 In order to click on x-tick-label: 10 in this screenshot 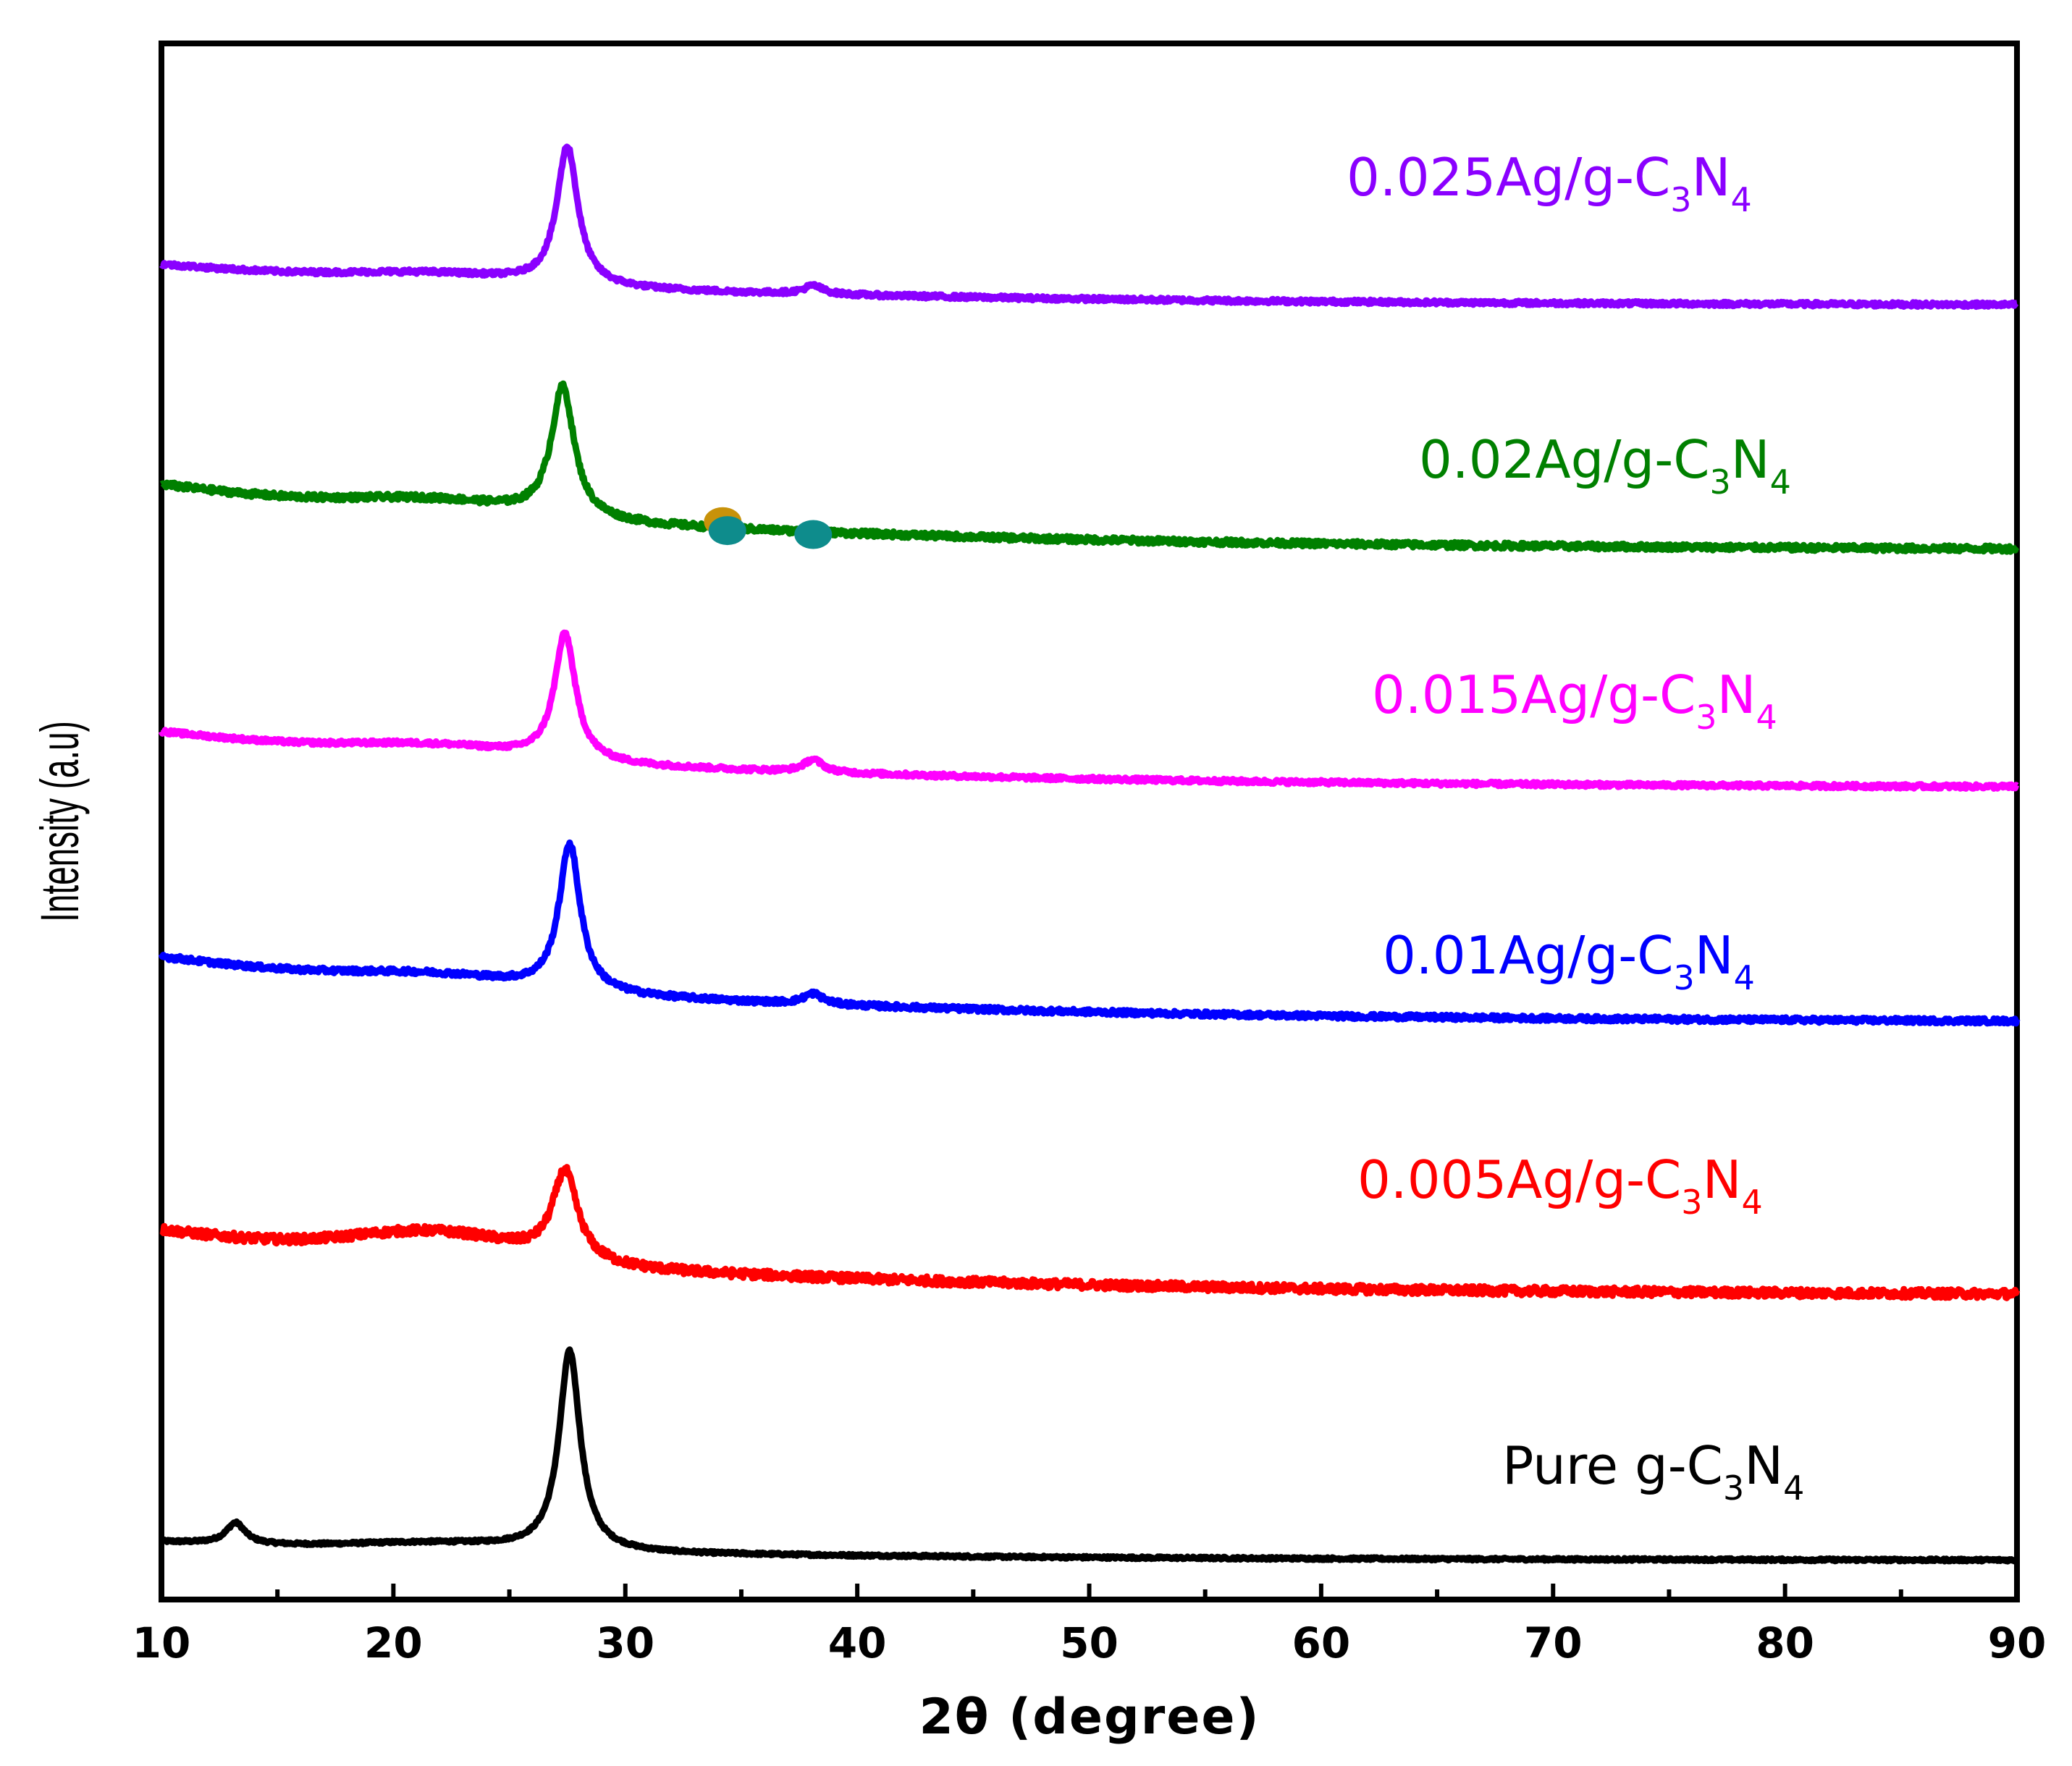, I will do `click(161, 1643)`.